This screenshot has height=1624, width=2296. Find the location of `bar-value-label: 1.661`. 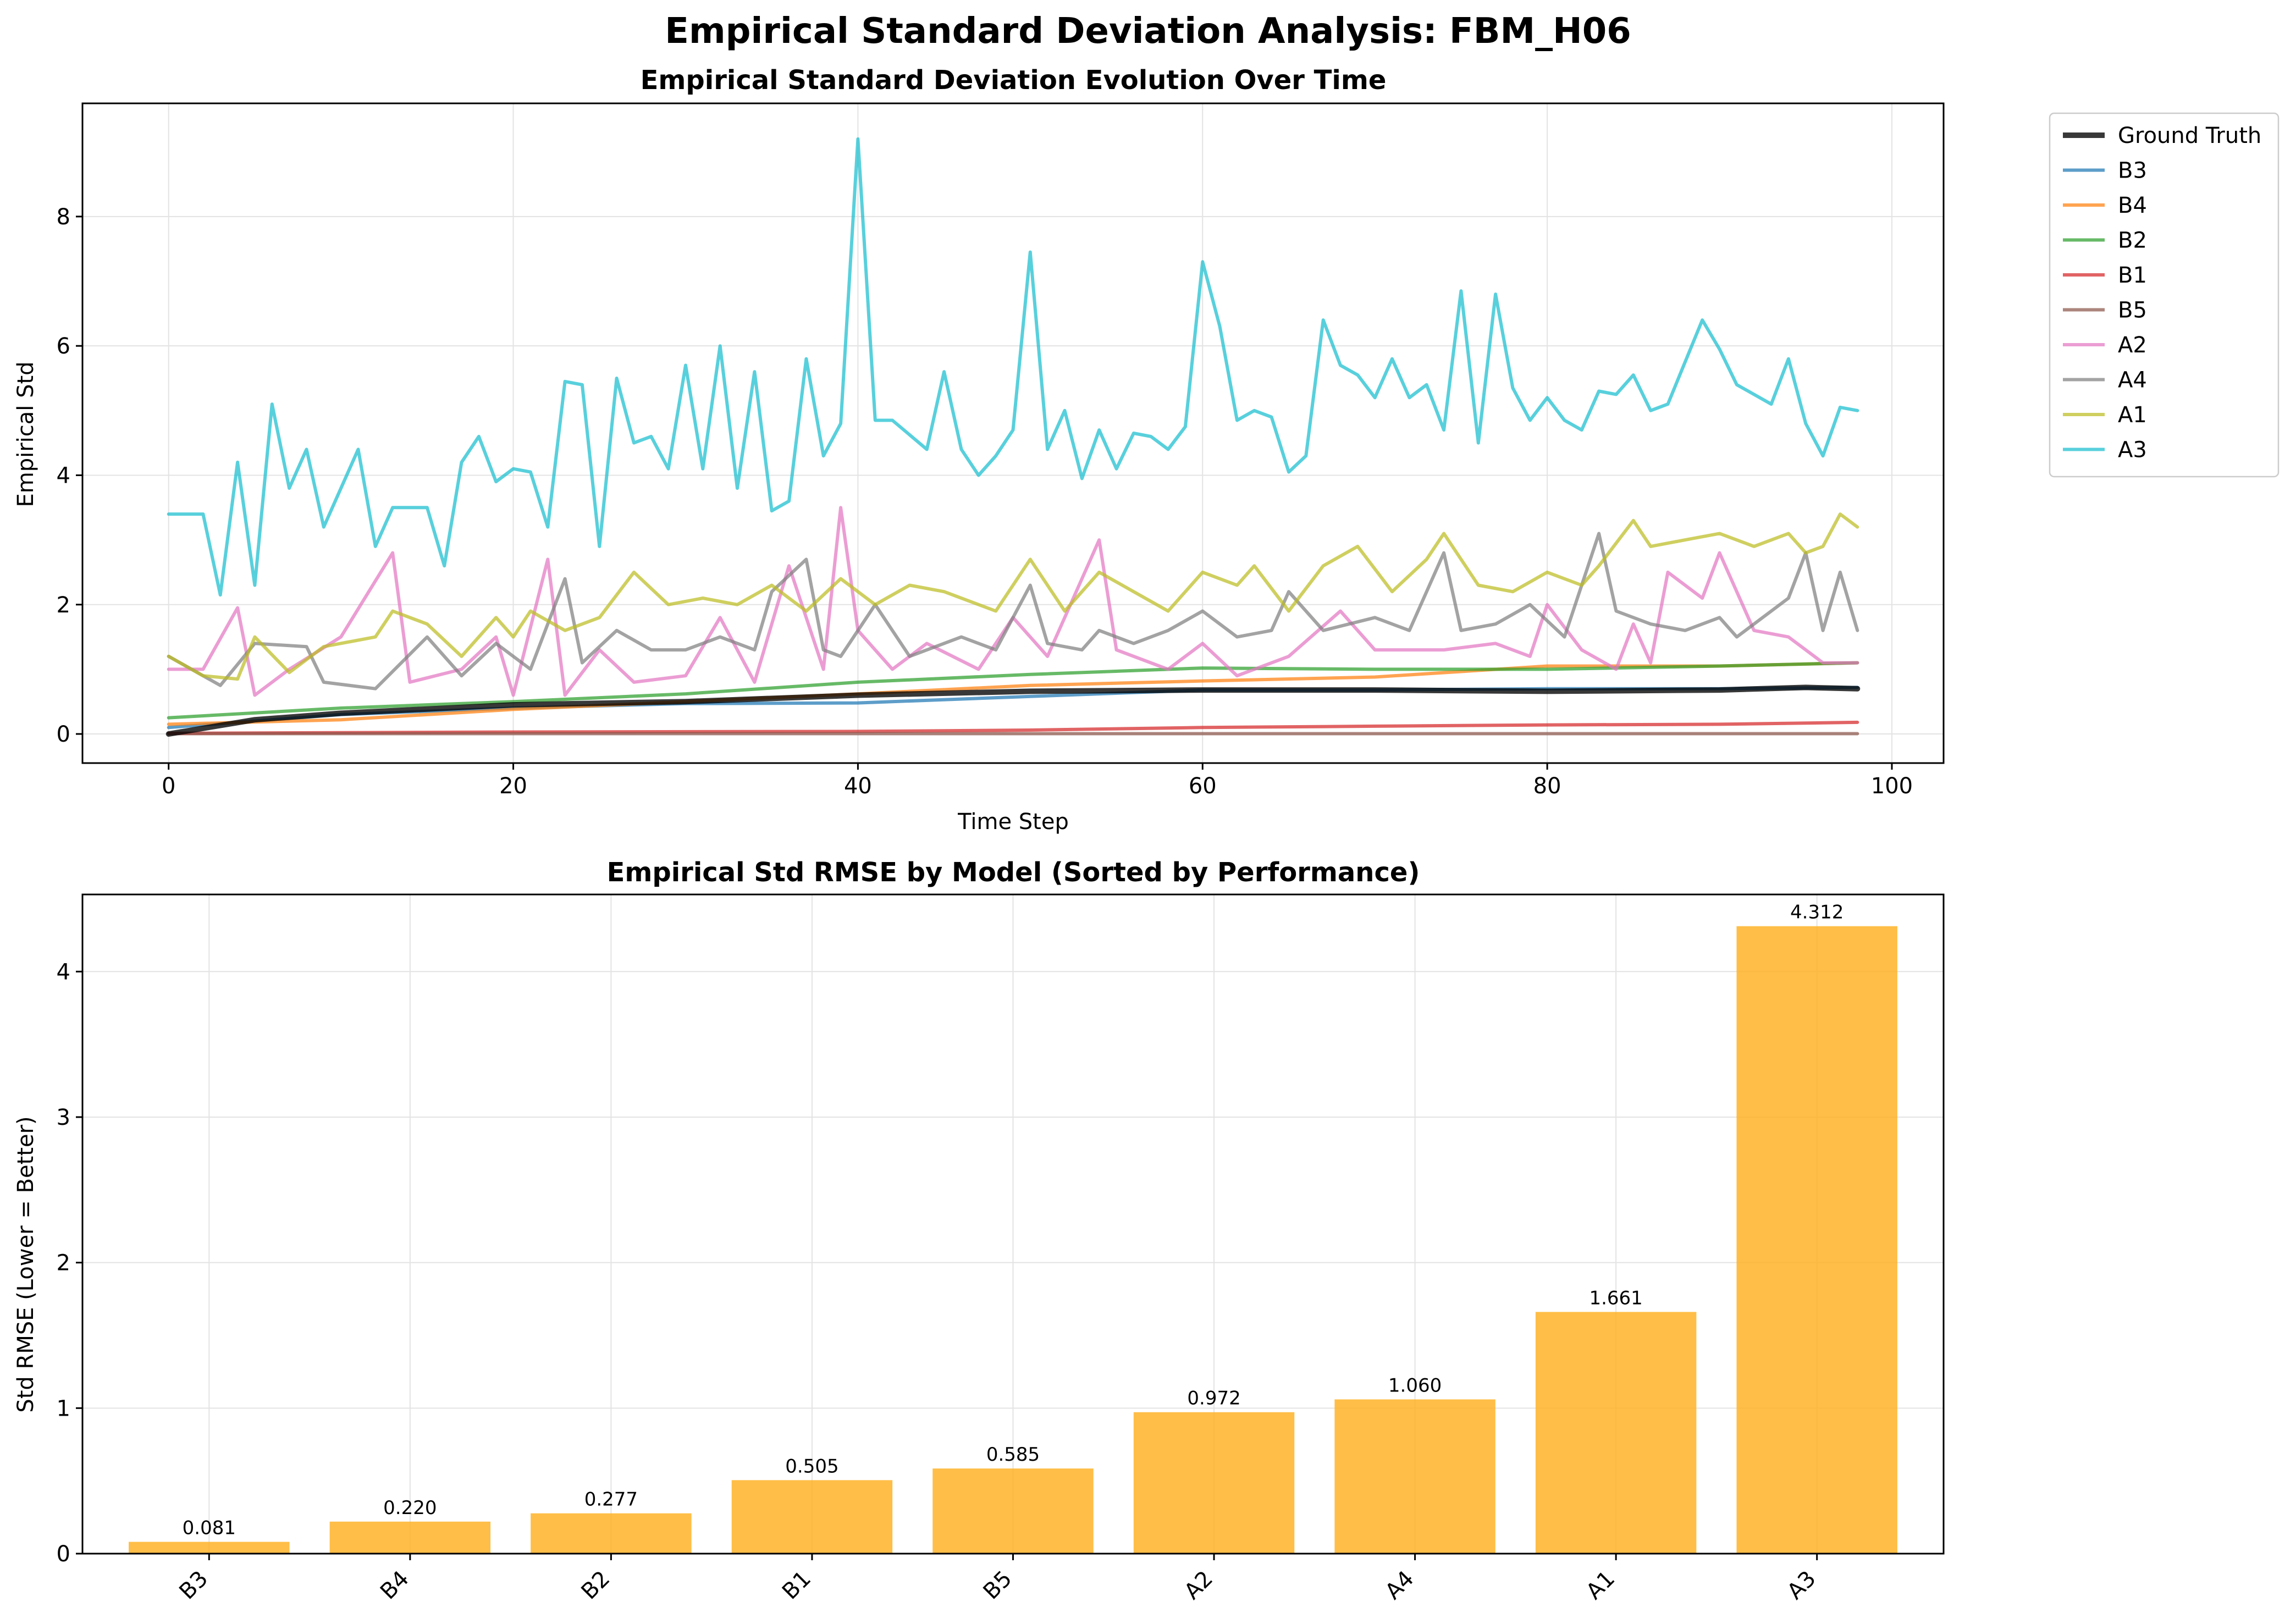

bar-value-label: 1.661 is located at coordinates (1615, 1298).